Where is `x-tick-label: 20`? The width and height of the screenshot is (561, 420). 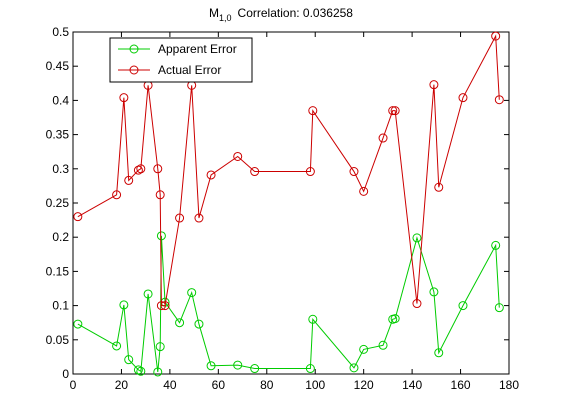
x-tick-label: 20 is located at coordinates (122, 385).